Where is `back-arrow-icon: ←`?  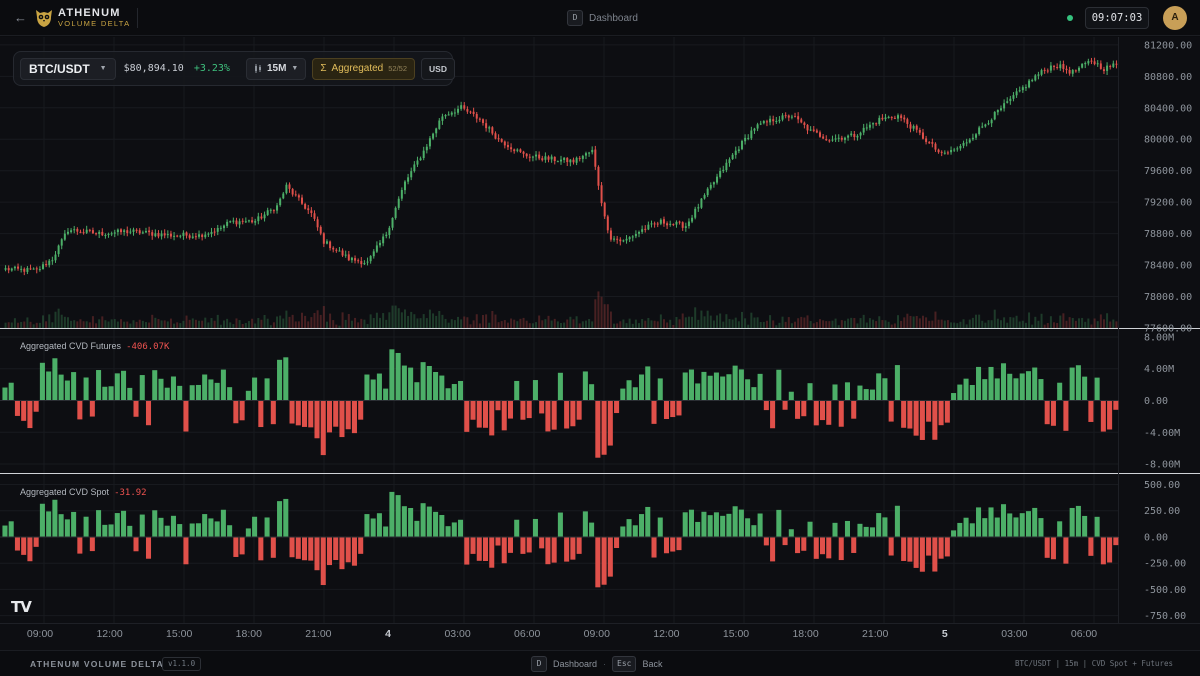
back-arrow-icon: ← is located at coordinates (20, 17).